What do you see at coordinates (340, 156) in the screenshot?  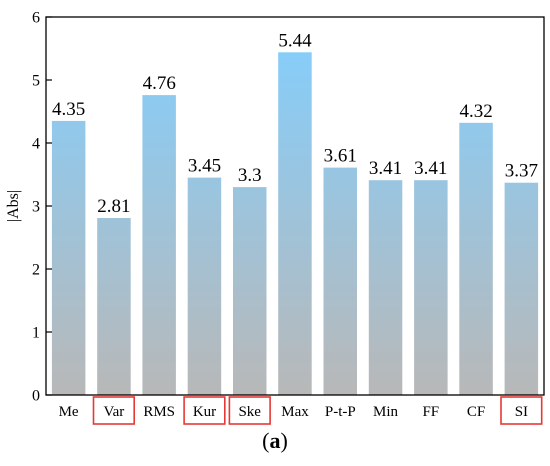 I see `value-label-p-t-p: 3.61` at bounding box center [340, 156].